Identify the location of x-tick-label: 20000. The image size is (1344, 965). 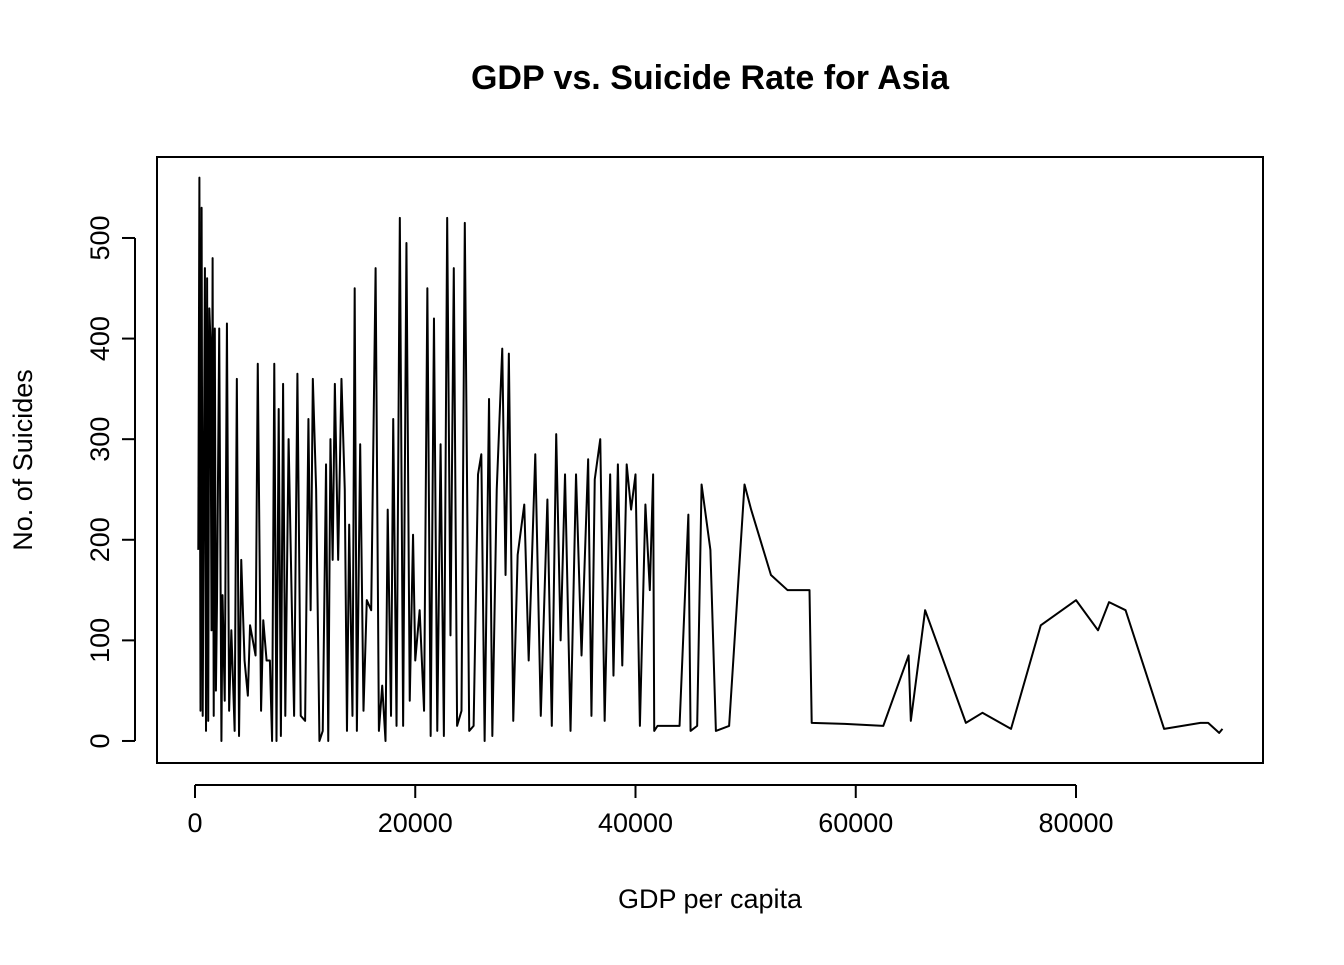
(415, 823).